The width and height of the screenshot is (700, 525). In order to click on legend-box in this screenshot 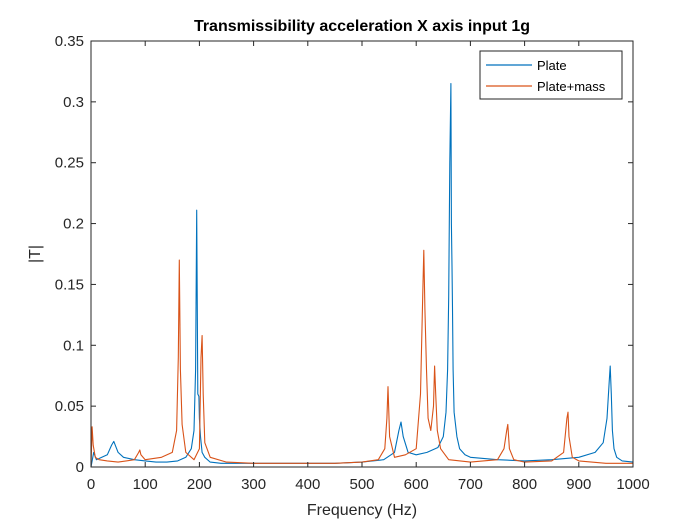, I will do `click(551, 75)`.